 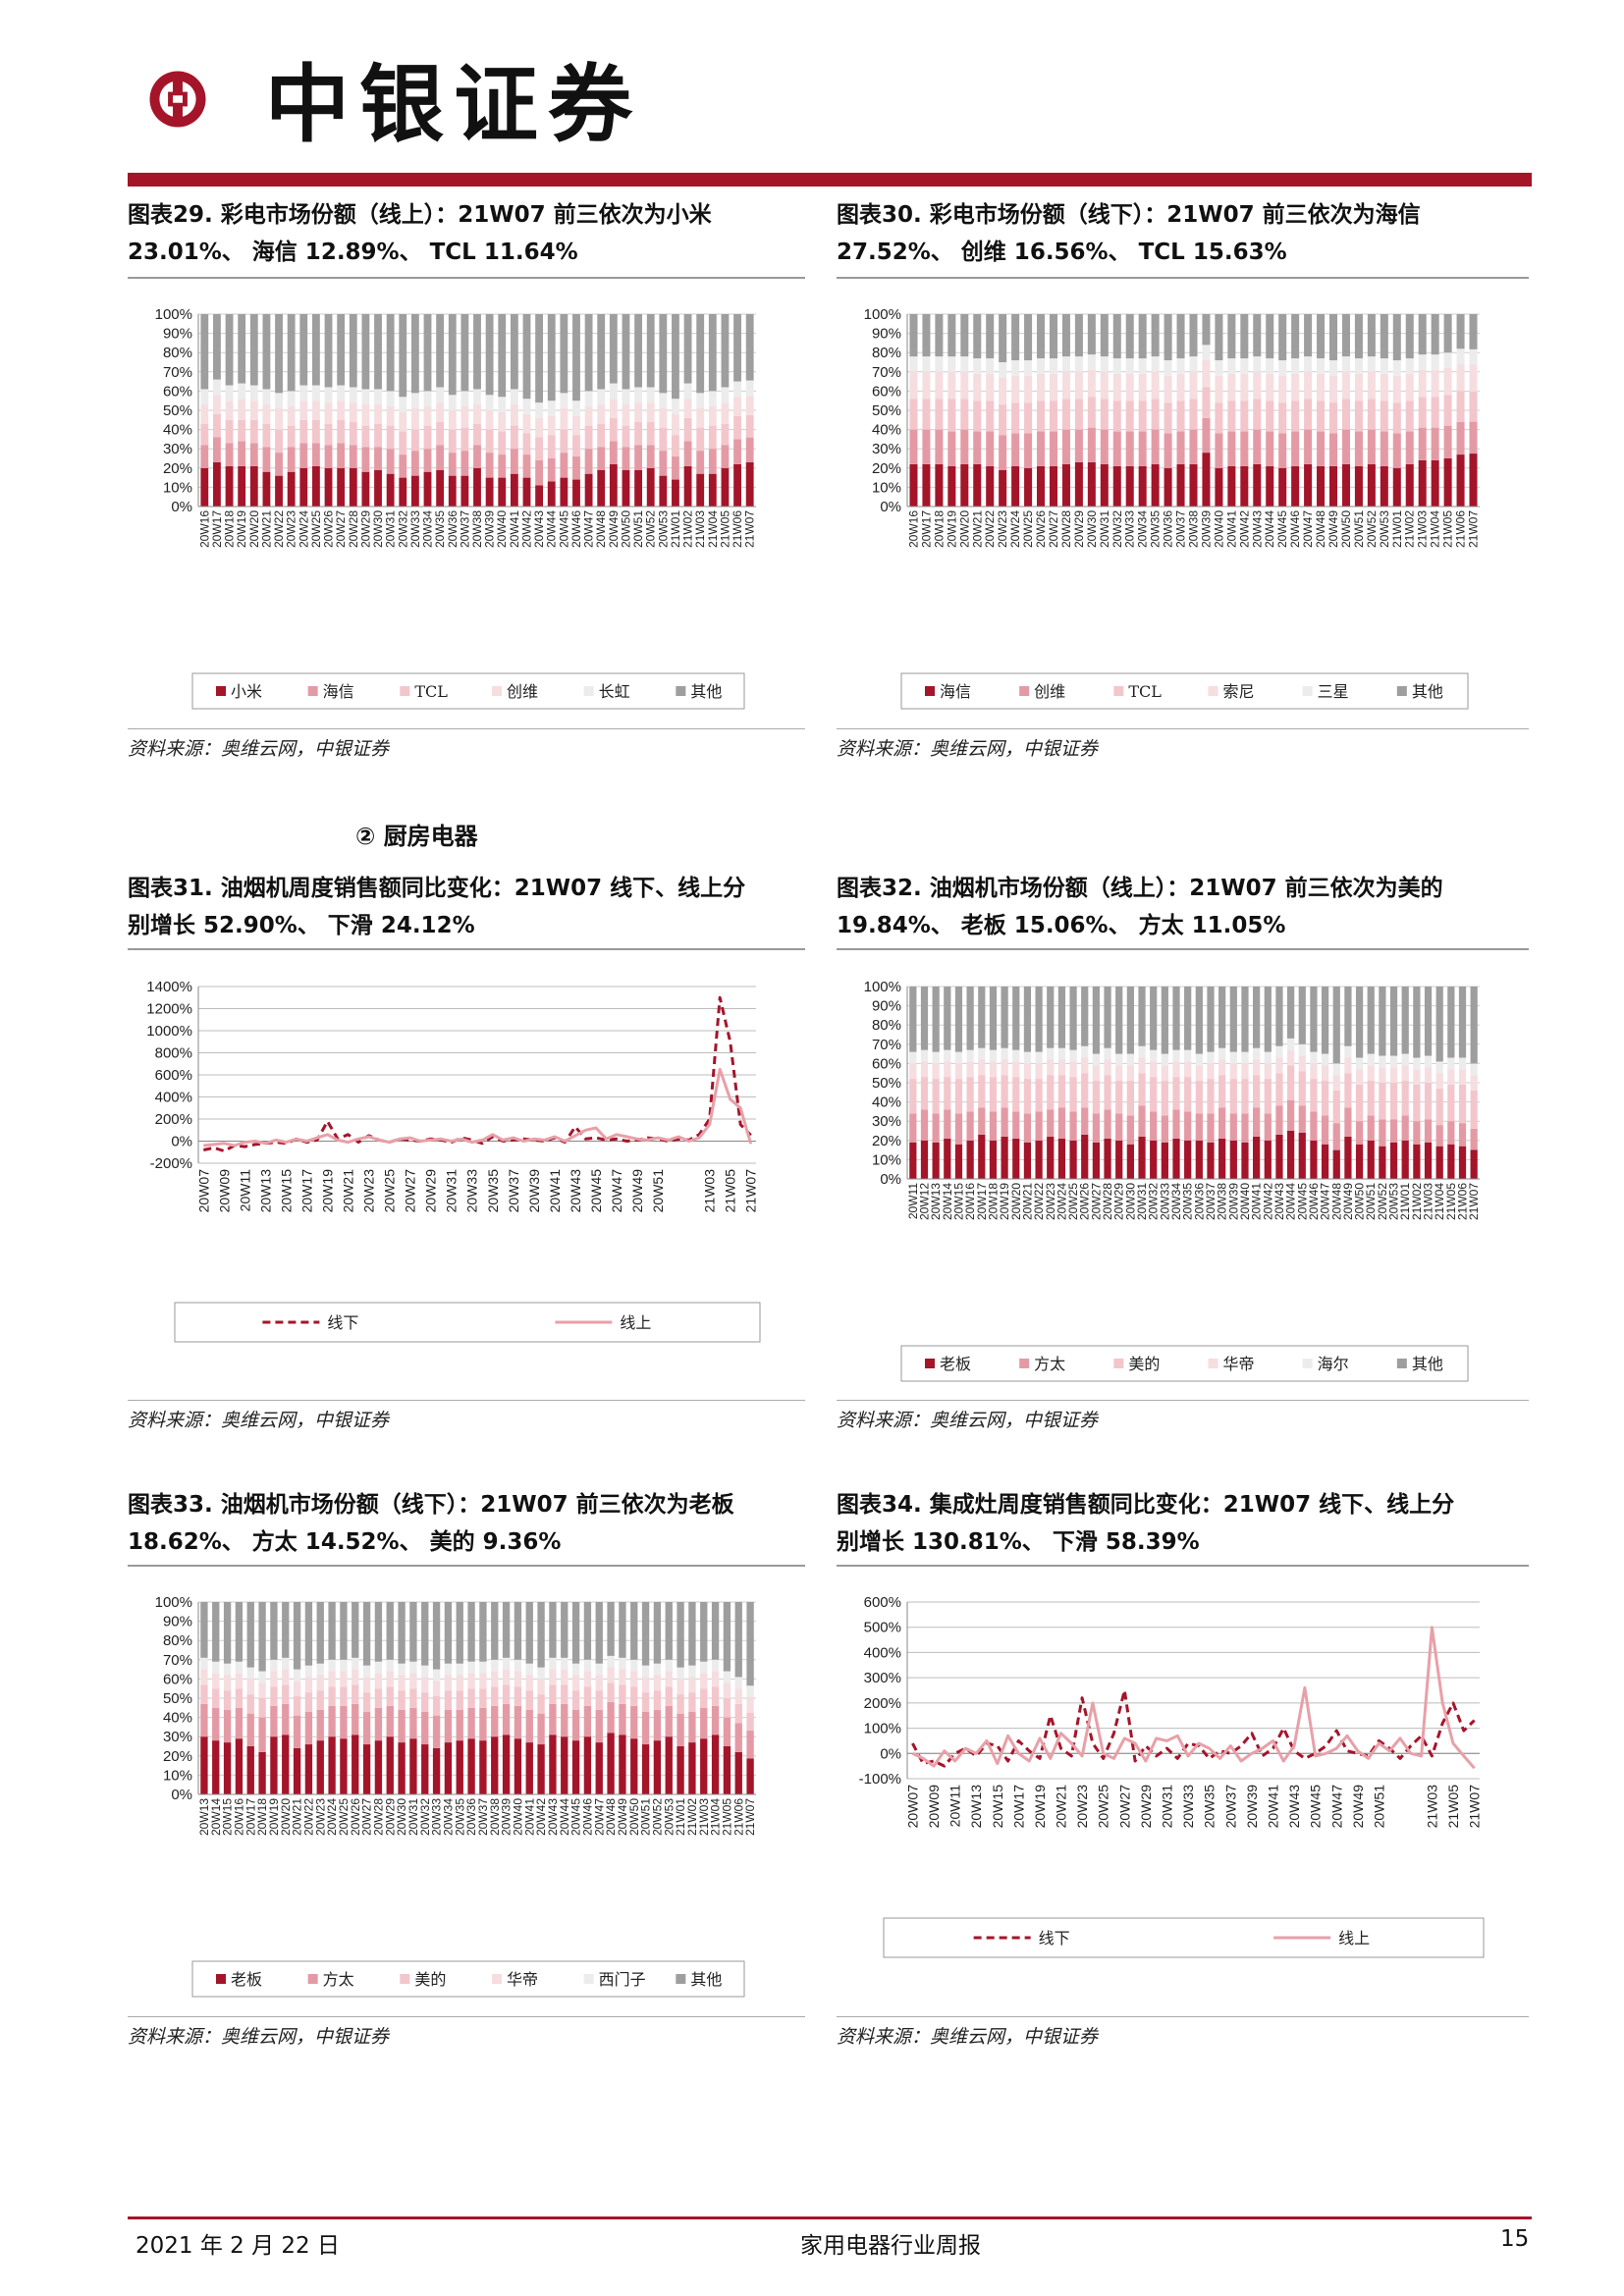 I want to click on y-tick-label: 200%, so click(x=882, y=1703).